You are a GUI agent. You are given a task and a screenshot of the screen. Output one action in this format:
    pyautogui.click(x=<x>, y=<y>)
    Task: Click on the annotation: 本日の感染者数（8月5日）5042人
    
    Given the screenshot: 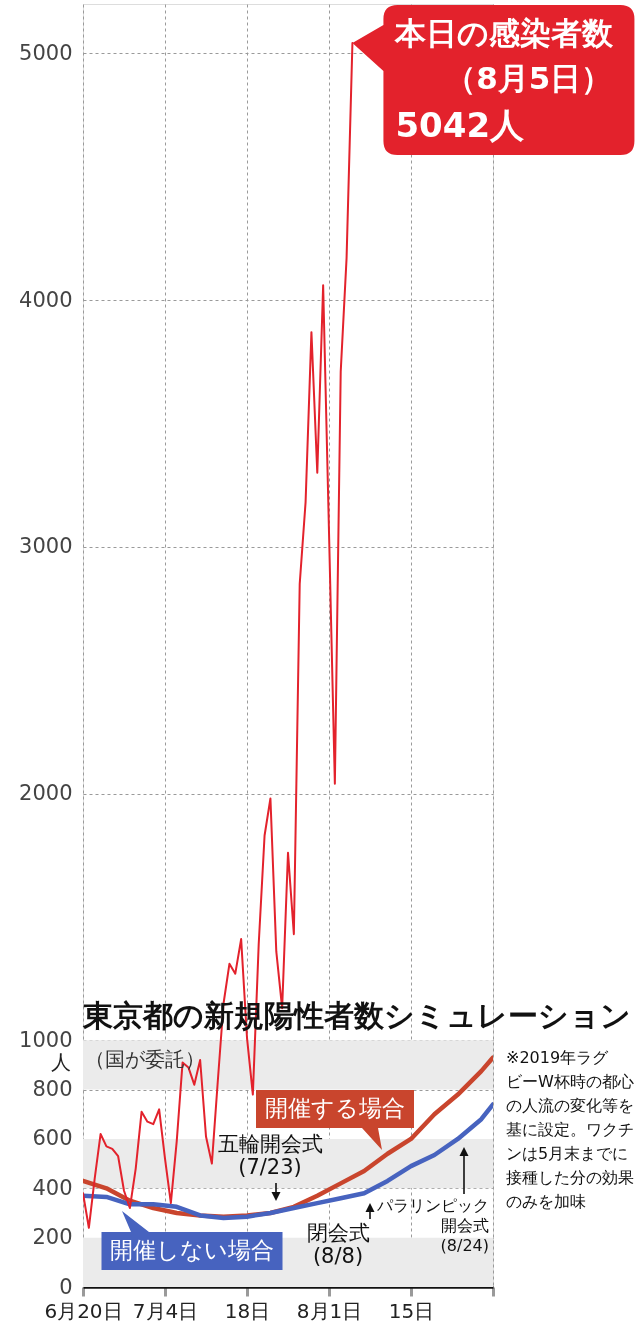 What is the action you would take?
    pyautogui.click(x=504, y=80)
    